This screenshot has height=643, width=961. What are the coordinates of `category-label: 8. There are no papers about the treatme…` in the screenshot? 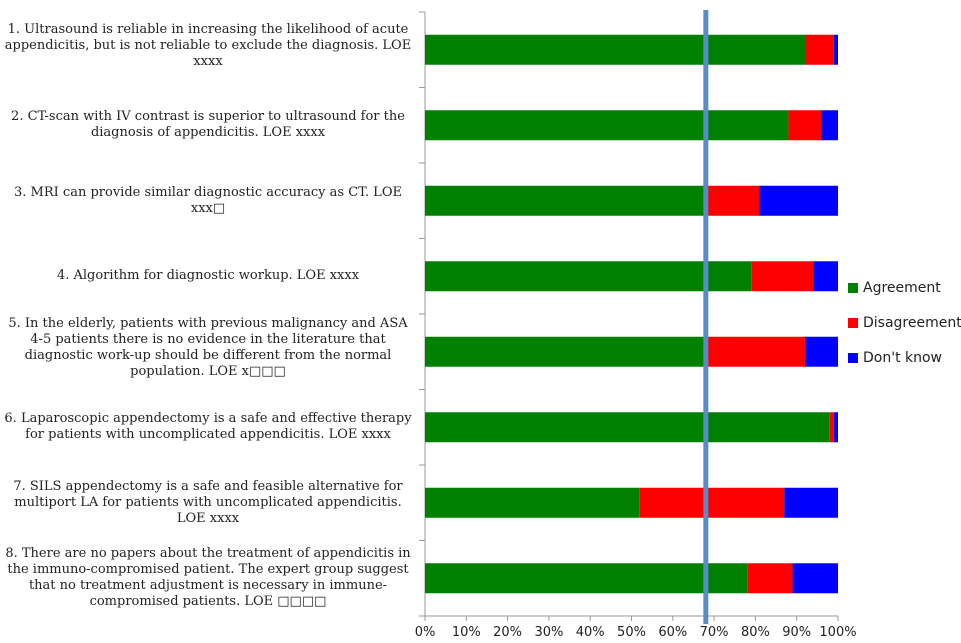 It's located at (208, 578).